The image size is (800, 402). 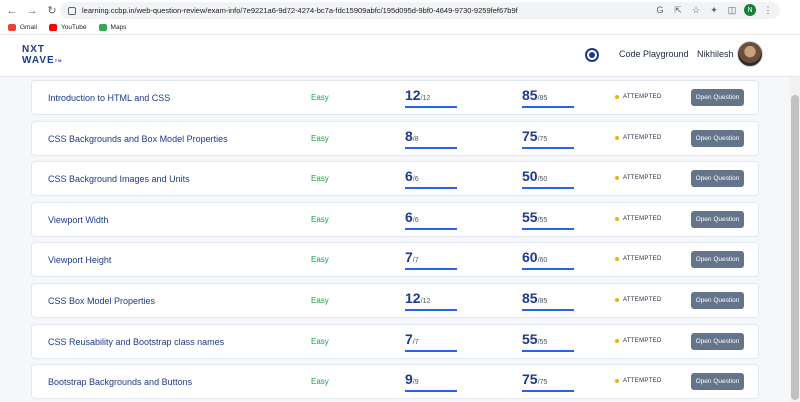 What do you see at coordinates (413, 297) in the screenshot?
I see `score-value: 12` at bounding box center [413, 297].